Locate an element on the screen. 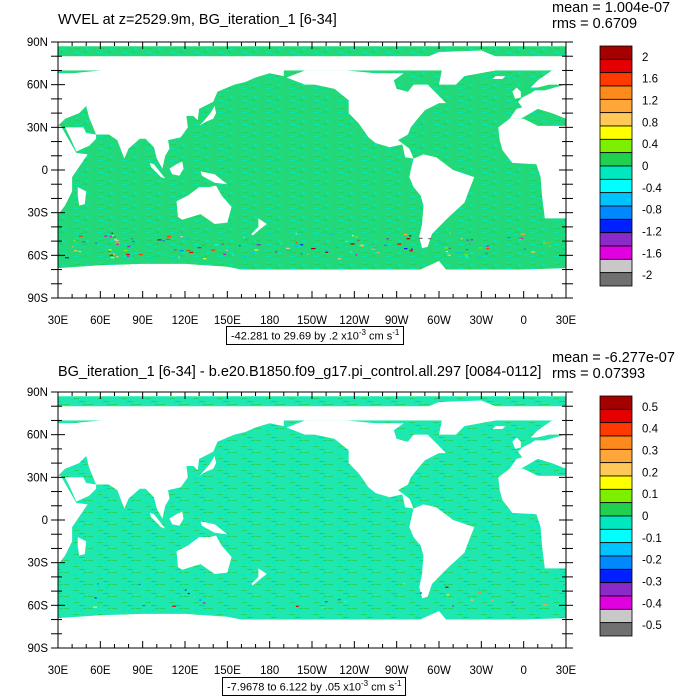  contour-range-box: -7.9678 to 6.122 by .05 x10-3 cm s-1 is located at coordinates (314, 686).